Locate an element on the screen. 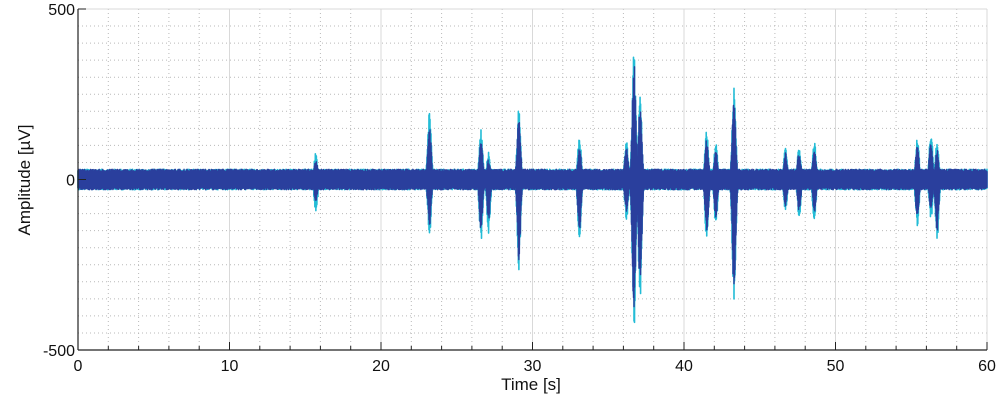 The image size is (1000, 401). y-tick-label: 0 is located at coordinates (70, 181).